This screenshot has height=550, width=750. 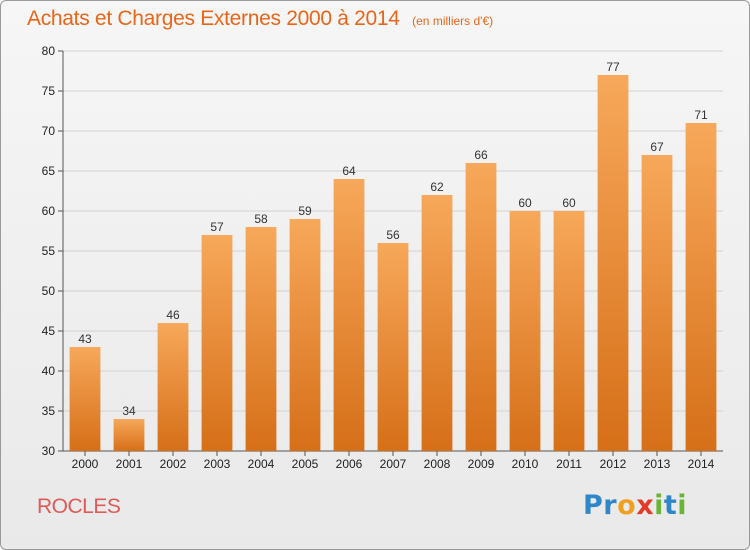 I want to click on data-label: 71, so click(x=701, y=115).